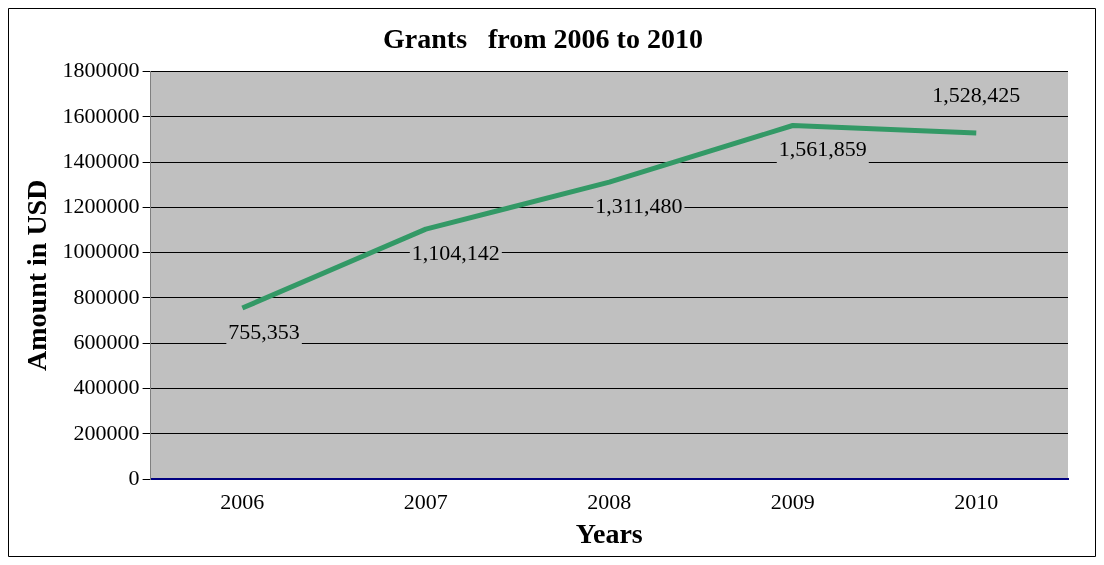 This screenshot has width=1104, height=565. I want to click on y-tick-label: 1000000, so click(101, 251).